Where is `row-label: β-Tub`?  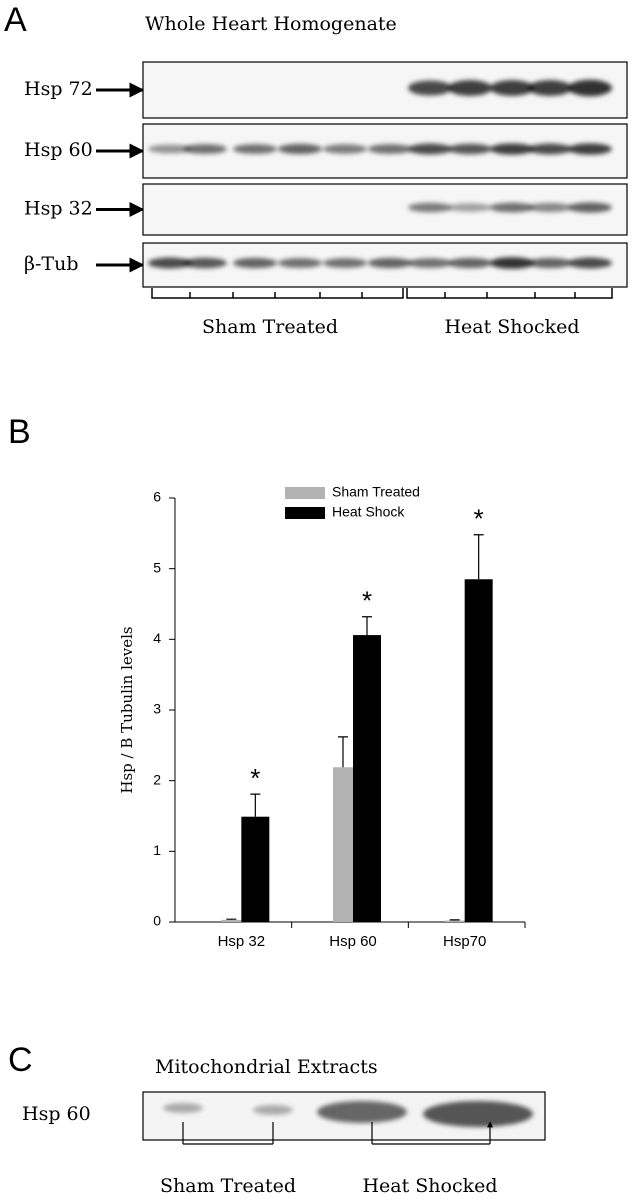 row-label: β-Tub is located at coordinates (51, 264).